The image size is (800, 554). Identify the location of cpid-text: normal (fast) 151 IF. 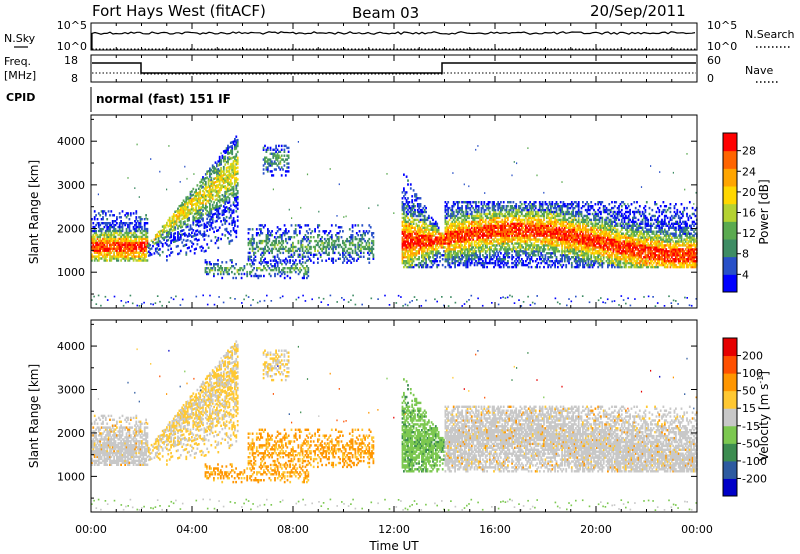
(163, 99).